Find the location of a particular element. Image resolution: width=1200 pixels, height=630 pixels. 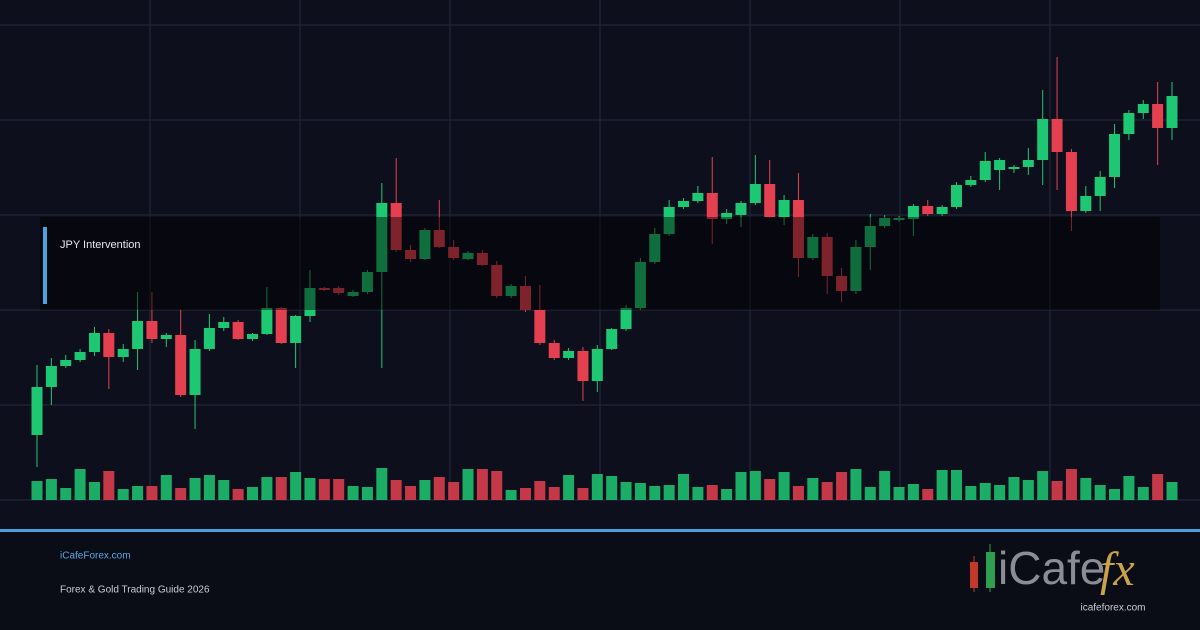

divider is located at coordinates (600, 530).